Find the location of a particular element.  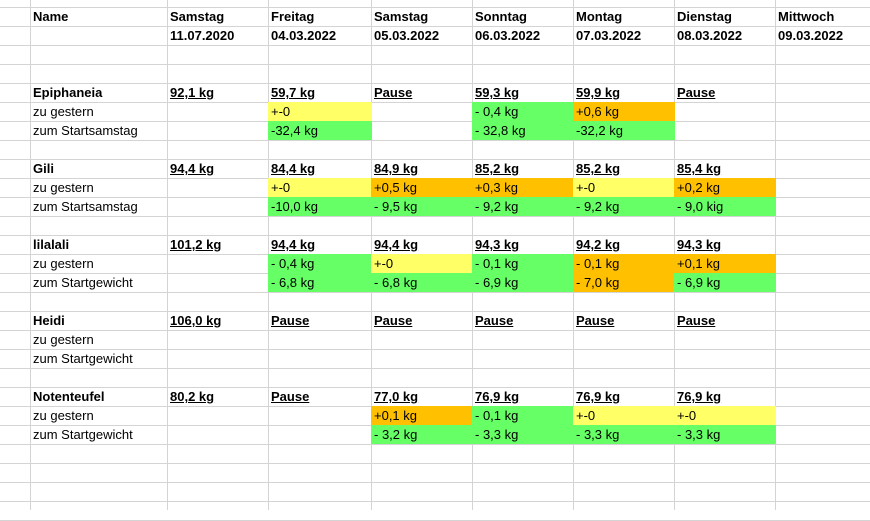

diff-cell: +0,5 kg is located at coordinates (422, 187).